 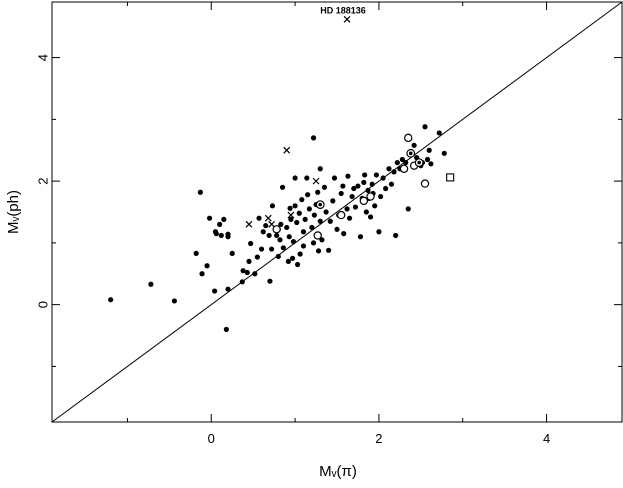 I want to click on annotation-label: HD 188136, so click(x=343, y=10).